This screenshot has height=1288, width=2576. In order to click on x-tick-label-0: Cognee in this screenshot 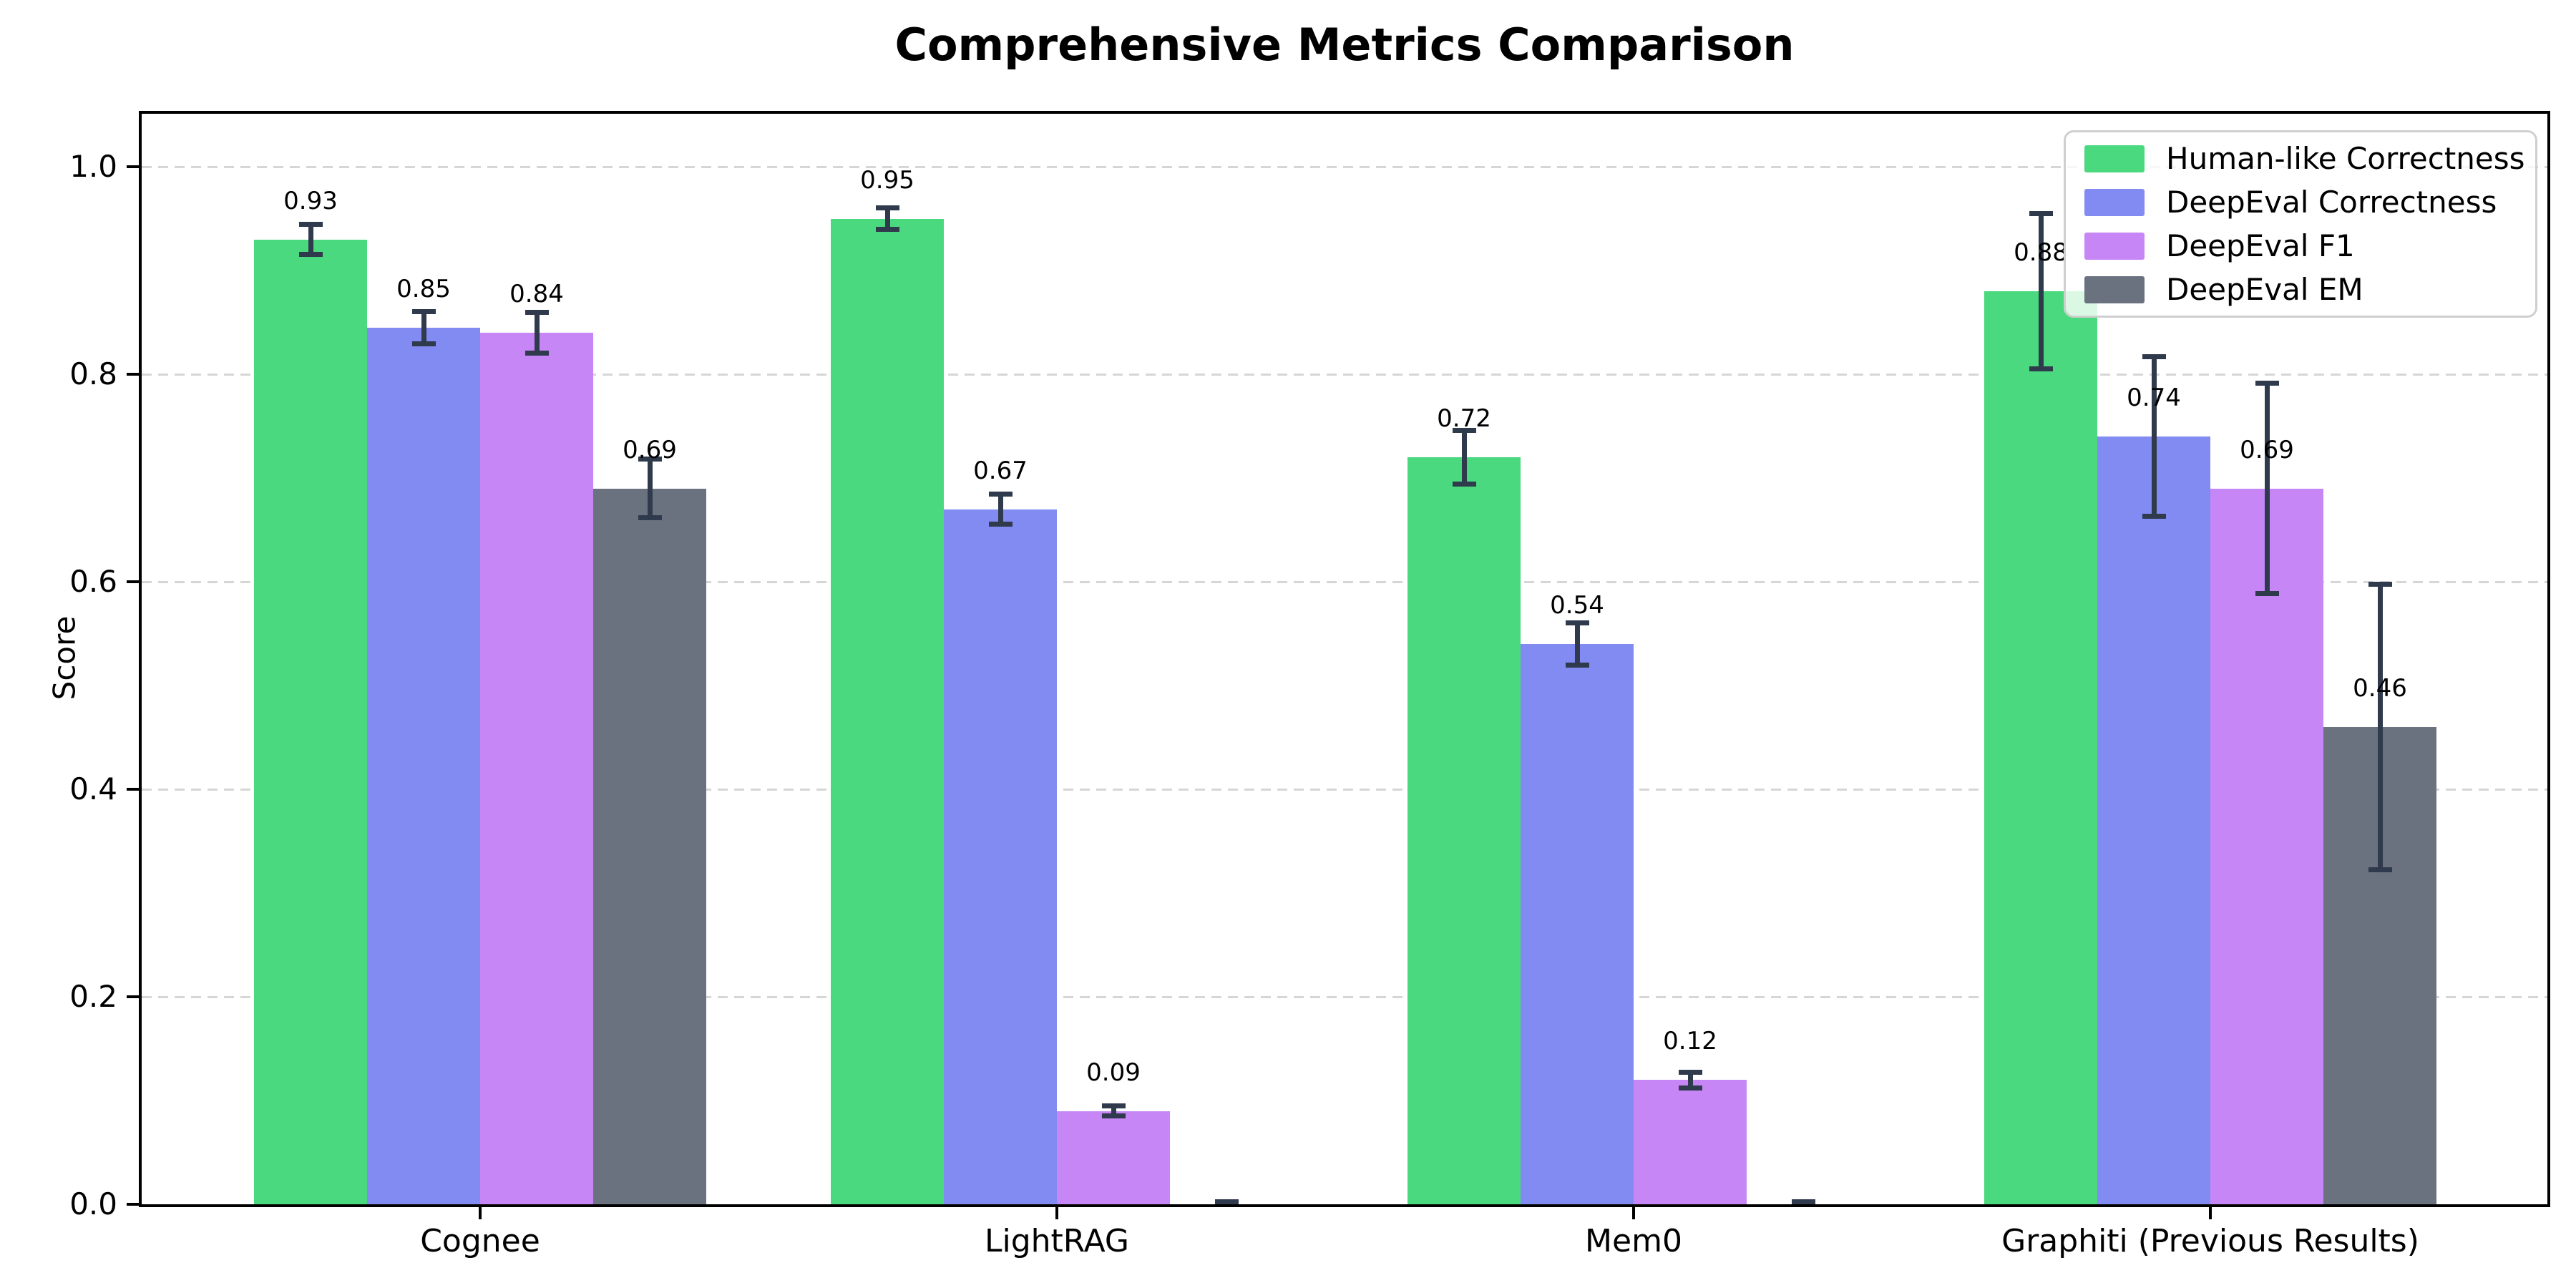, I will do `click(480, 1241)`.